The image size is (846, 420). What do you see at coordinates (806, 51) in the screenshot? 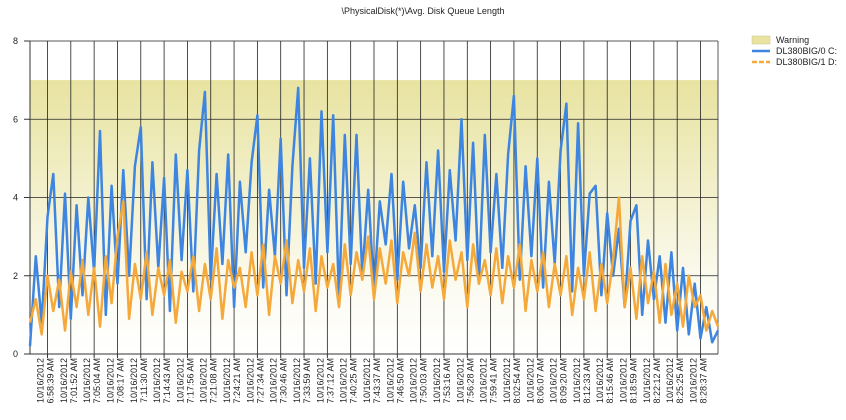
I see `legend-label: DL380BIG/0 C:` at bounding box center [806, 51].